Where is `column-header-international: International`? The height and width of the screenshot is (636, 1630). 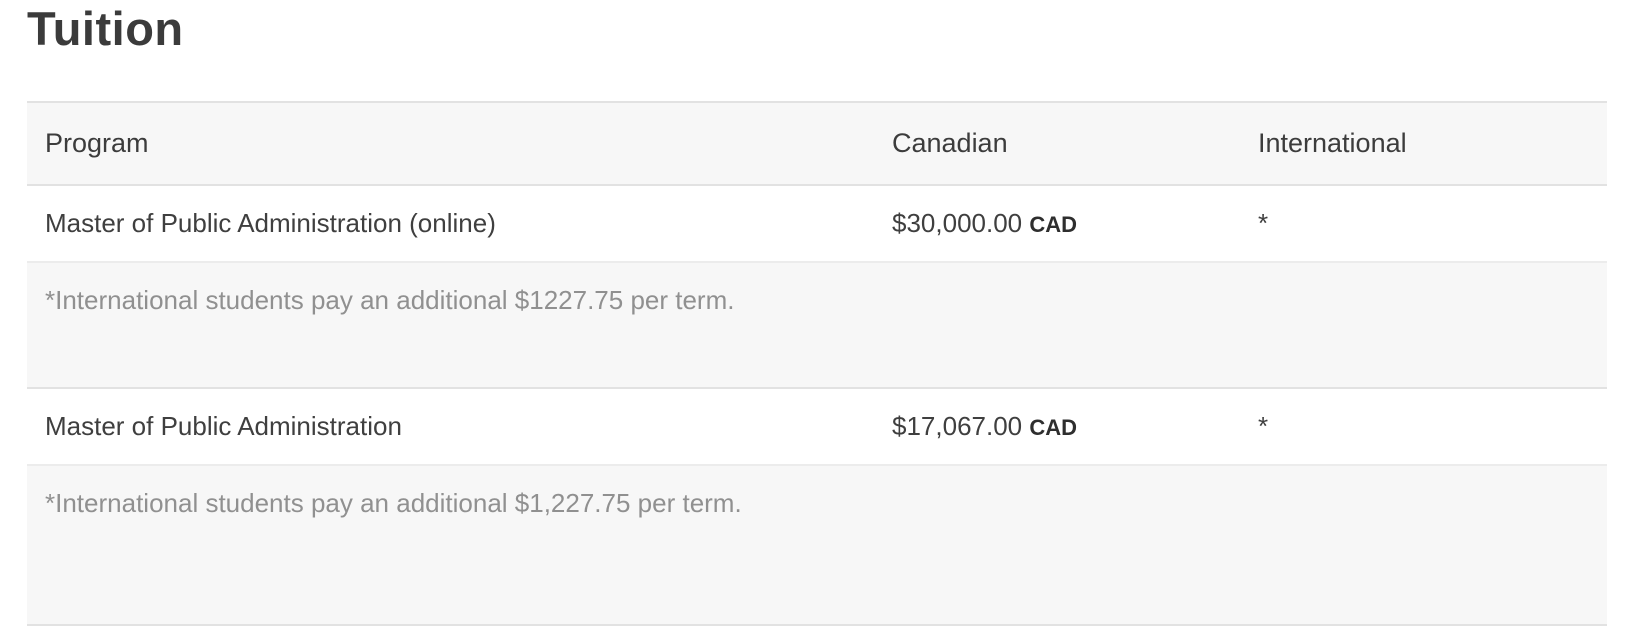
column-header-international: International is located at coordinates (1423, 144).